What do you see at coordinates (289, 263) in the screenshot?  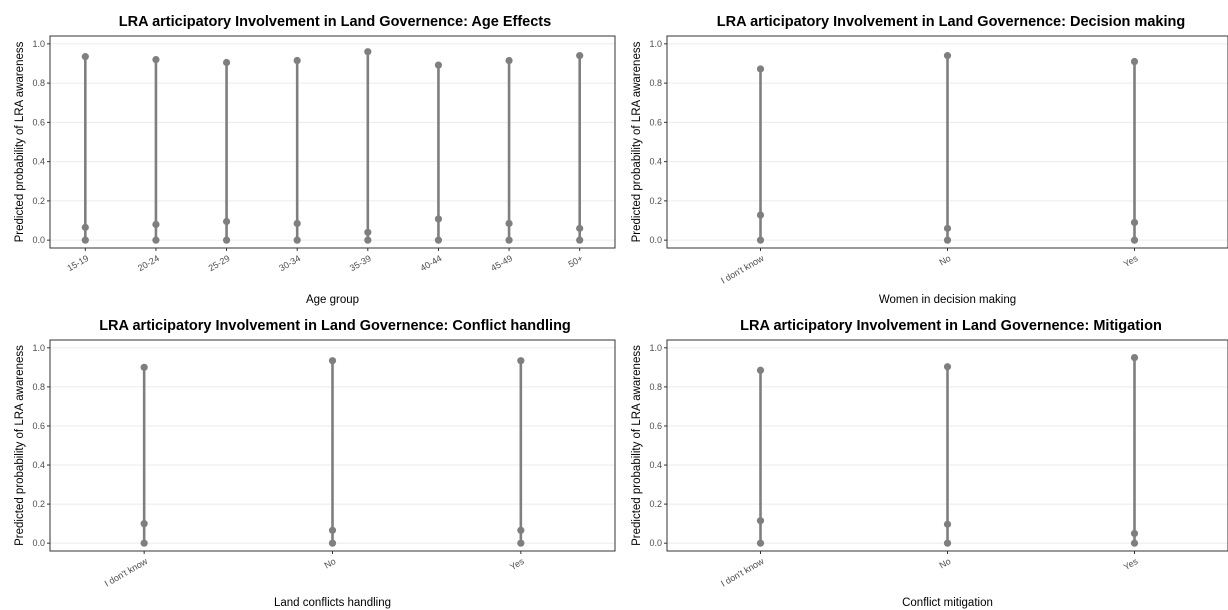 I see `x-tick-label: 30-34` at bounding box center [289, 263].